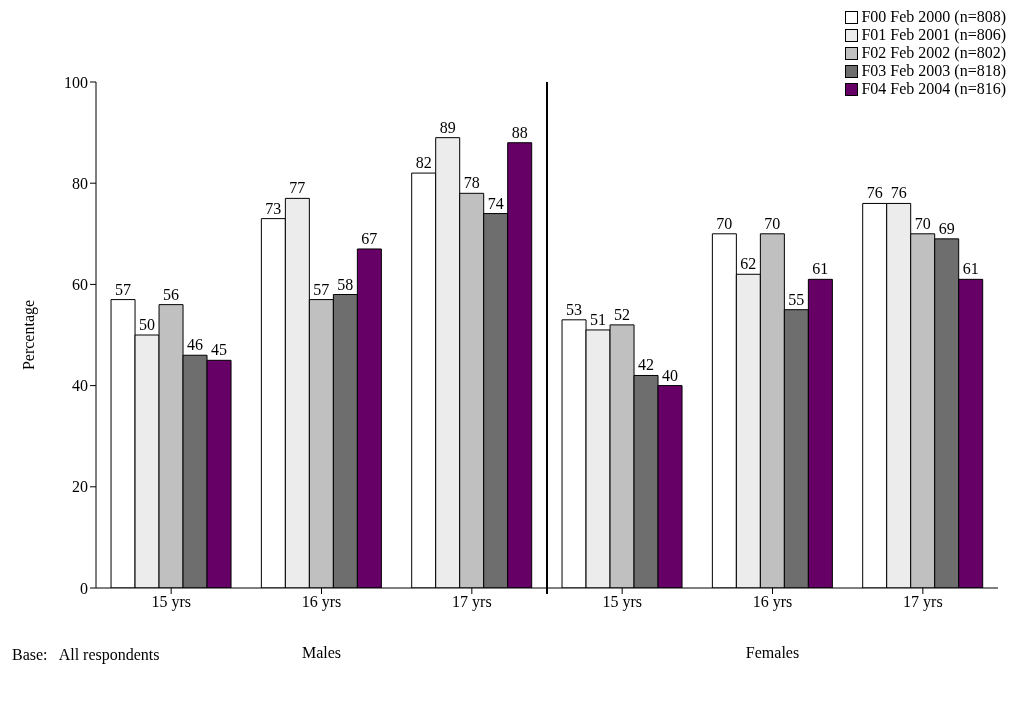 This screenshot has height=702, width=1018. I want to click on data-label: 50, so click(147, 324).